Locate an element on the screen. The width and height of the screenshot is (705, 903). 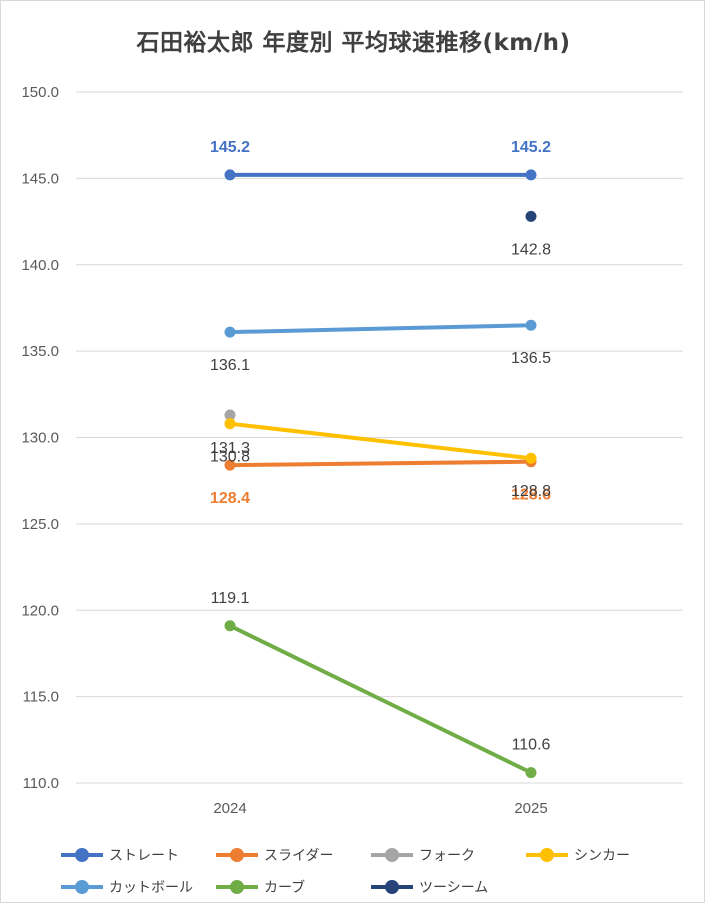
legend-item: ツーシーム is located at coordinates (448, 887).